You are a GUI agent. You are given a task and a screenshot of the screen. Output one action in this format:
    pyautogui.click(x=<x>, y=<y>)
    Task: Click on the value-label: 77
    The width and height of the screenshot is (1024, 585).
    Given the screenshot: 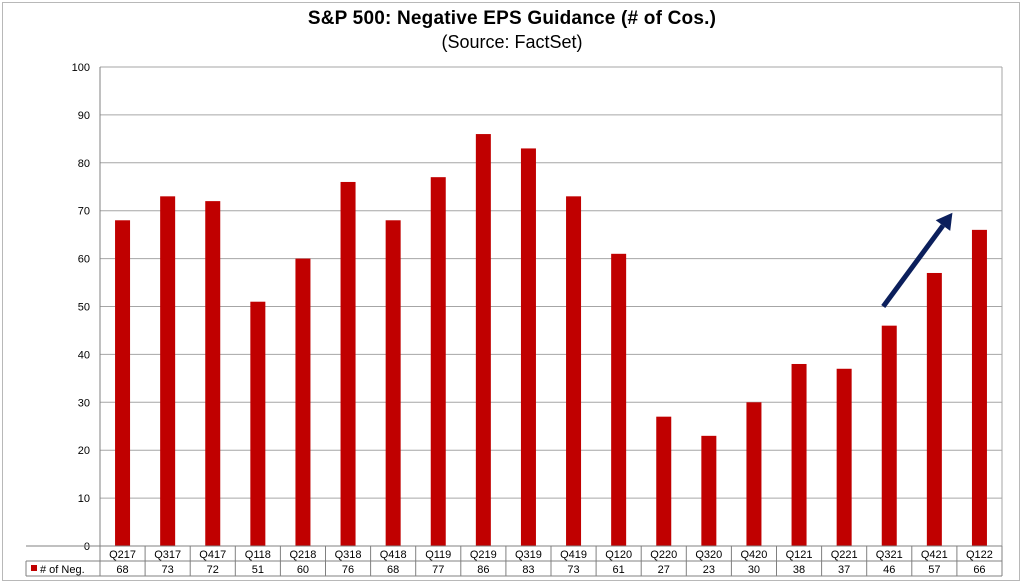 What is the action you would take?
    pyautogui.click(x=438, y=570)
    